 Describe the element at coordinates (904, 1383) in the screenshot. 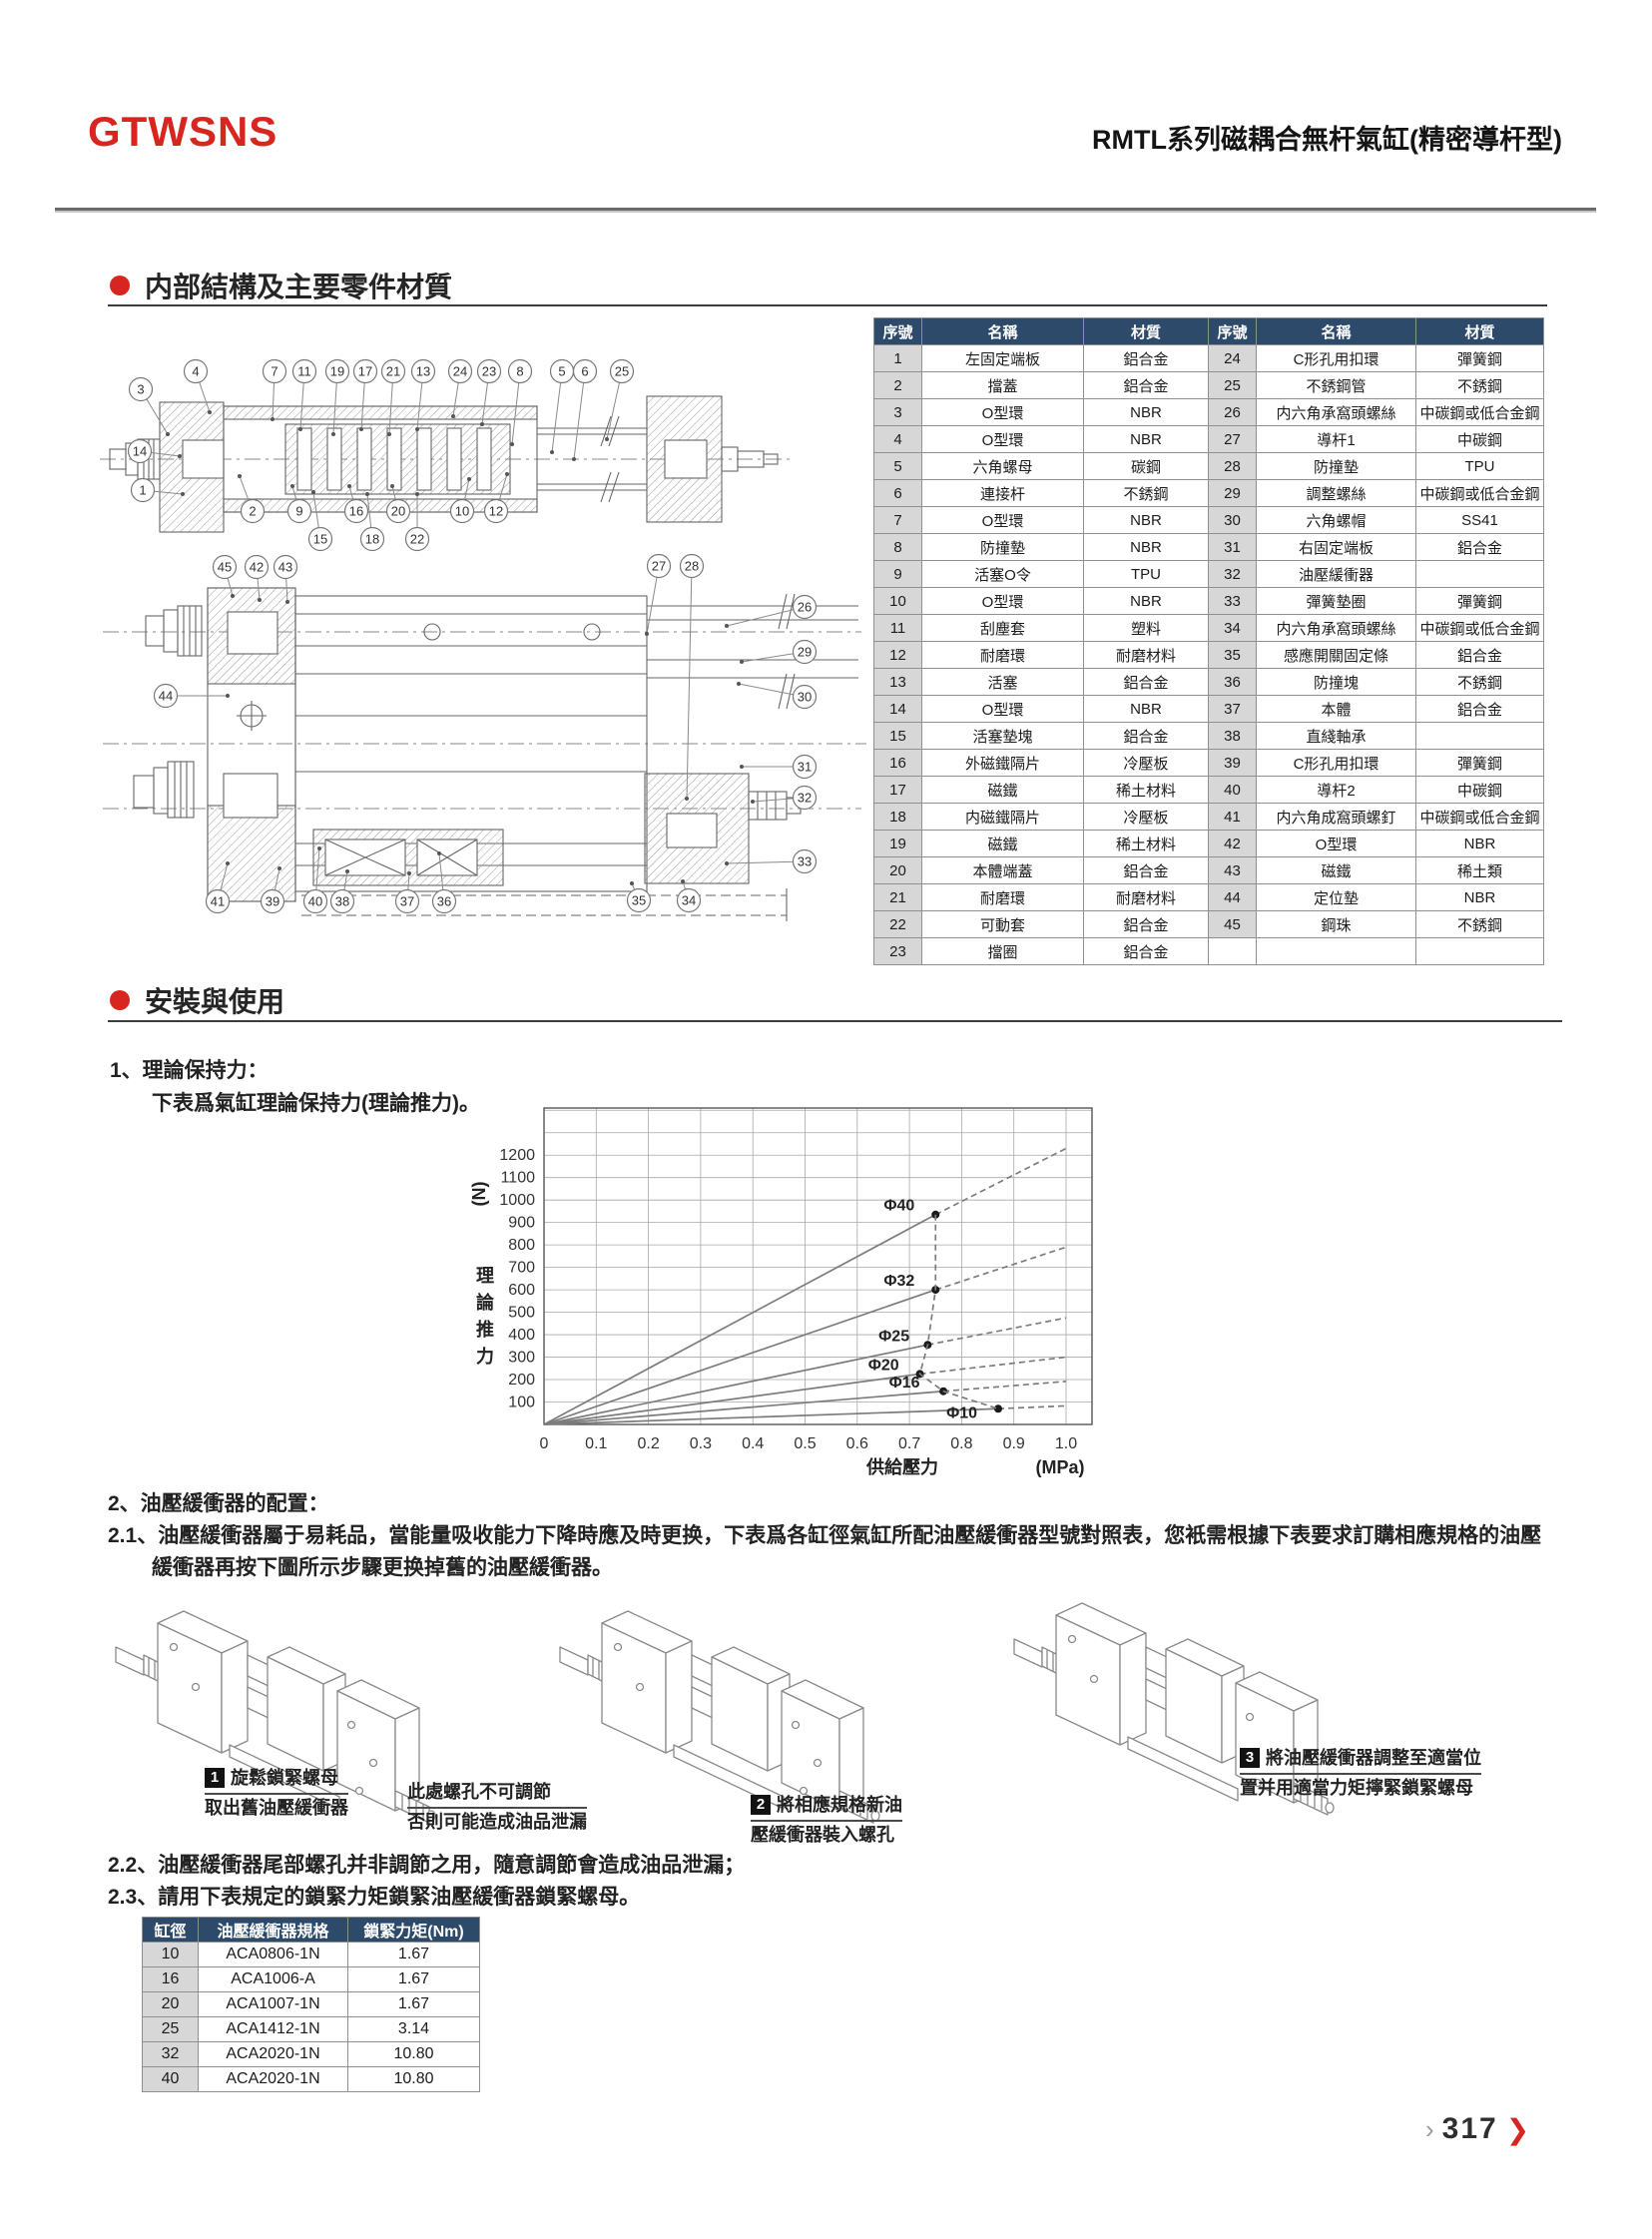

I see `svg-text: Φ16` at that location.